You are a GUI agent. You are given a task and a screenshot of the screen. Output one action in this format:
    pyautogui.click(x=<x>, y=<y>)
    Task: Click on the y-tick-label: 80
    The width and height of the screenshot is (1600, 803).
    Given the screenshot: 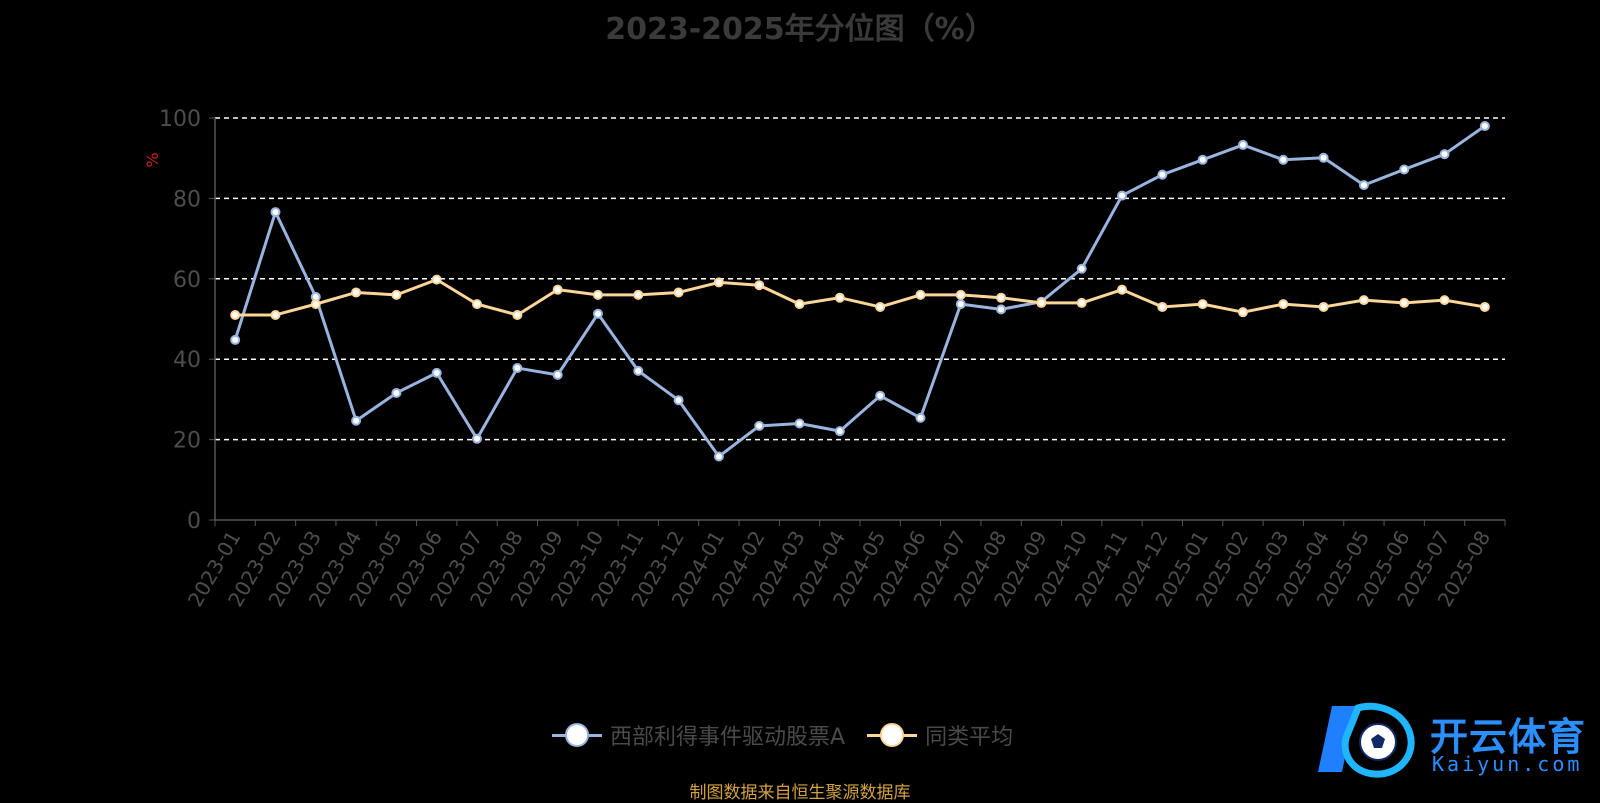 What is the action you would take?
    pyautogui.click(x=187, y=199)
    